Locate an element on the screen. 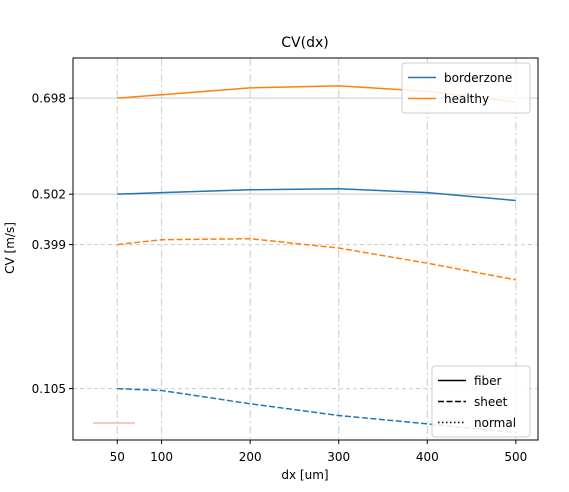 This screenshot has width=569, height=492. y-tick-label: 0.502 is located at coordinates (49, 195).